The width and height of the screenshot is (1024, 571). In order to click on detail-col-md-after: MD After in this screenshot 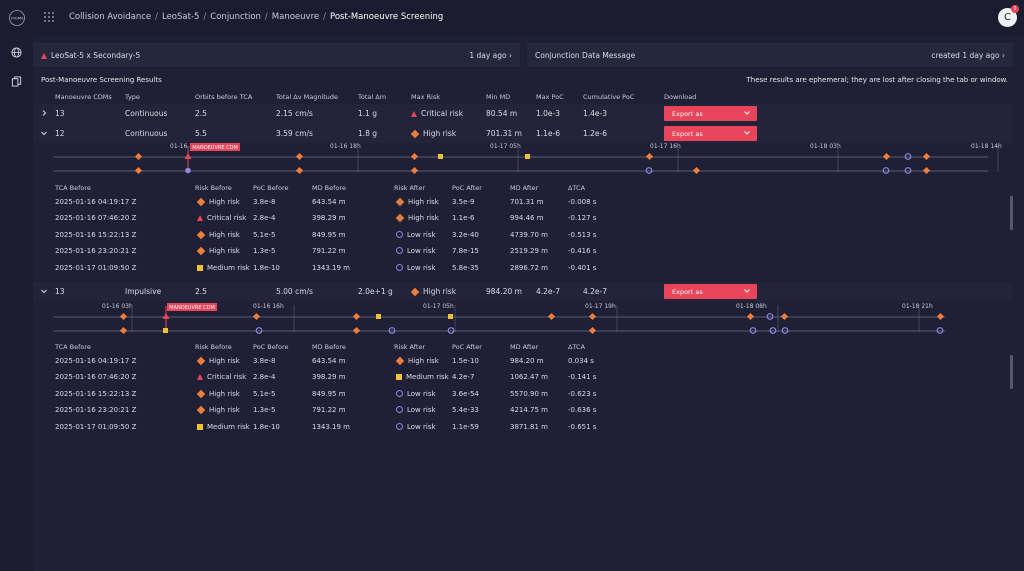, I will do `click(524, 188)`.